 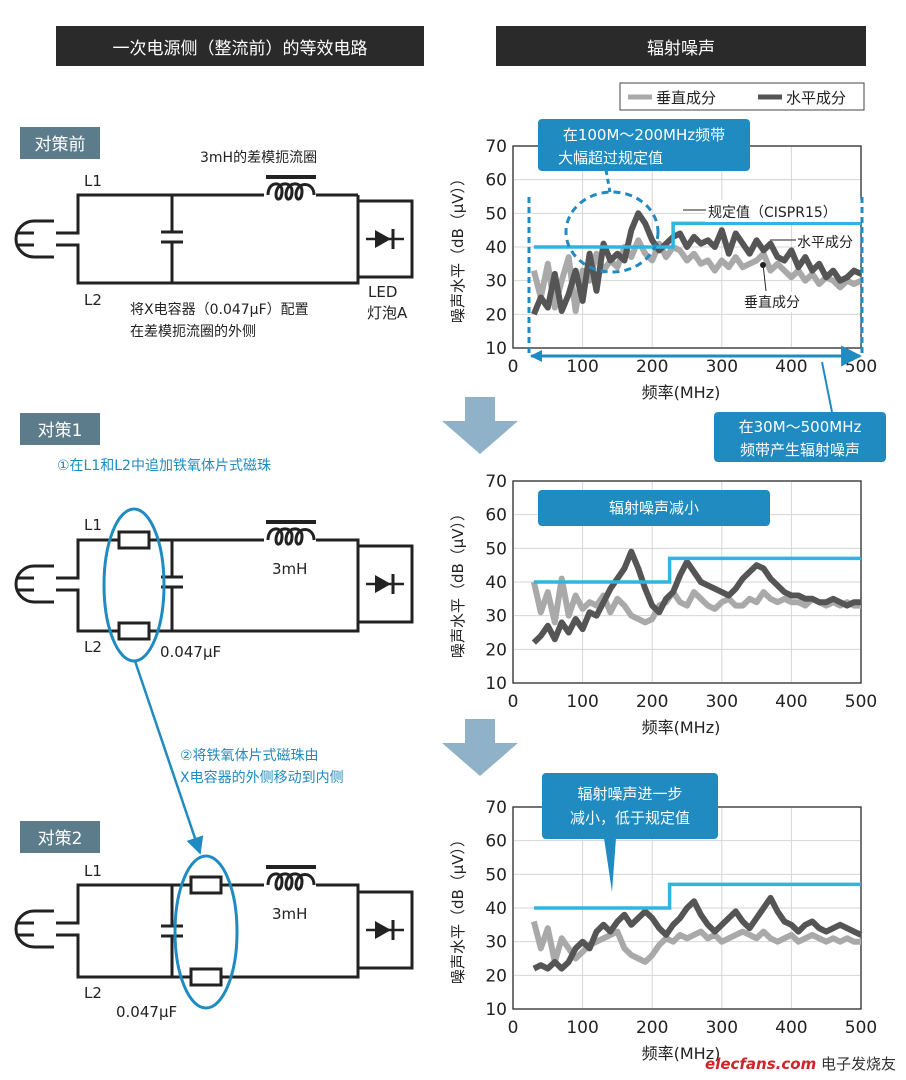 What do you see at coordinates (496, 482) in the screenshot?
I see `chart1-ytick-70: 70` at bounding box center [496, 482].